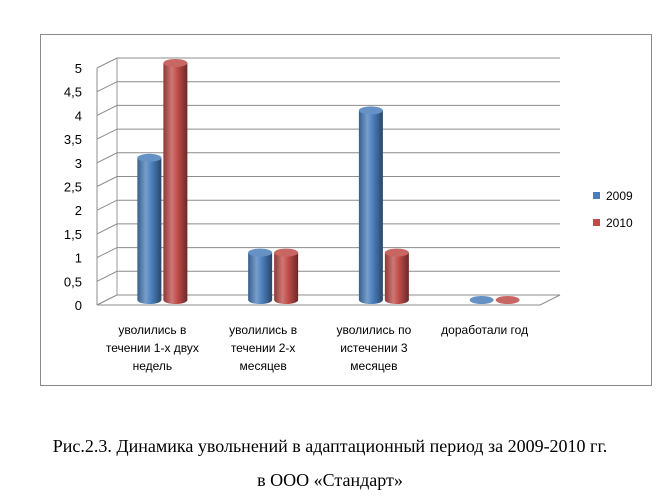  I want to click on legend-swatch-2010, so click(596, 222).